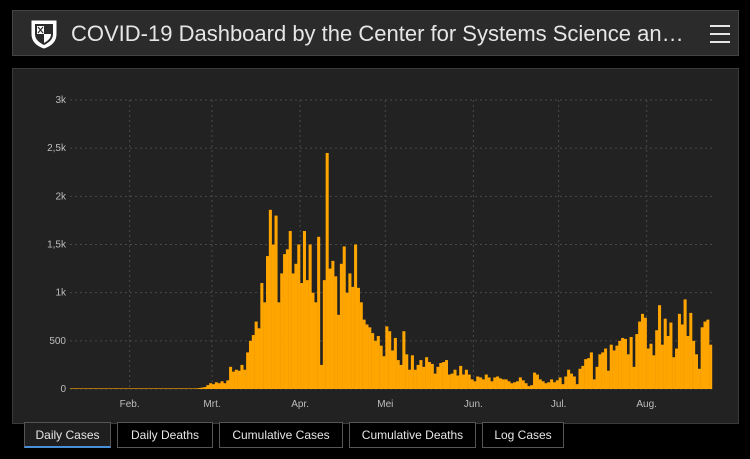  What do you see at coordinates (412, 435) in the screenshot?
I see `tab-cumulative-deaths: Cumulative Deaths` at bounding box center [412, 435].